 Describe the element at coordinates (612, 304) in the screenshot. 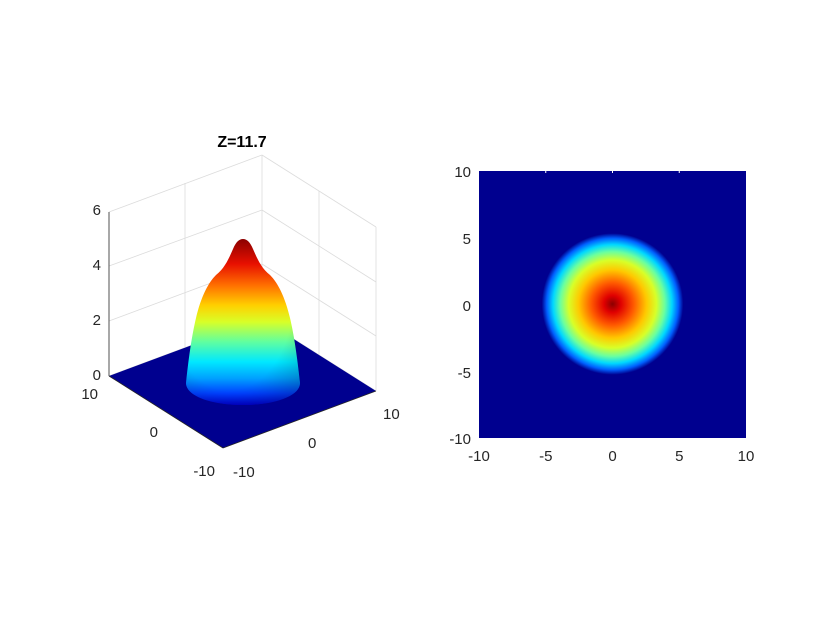

I see `heatmap-intensity-disc` at that location.